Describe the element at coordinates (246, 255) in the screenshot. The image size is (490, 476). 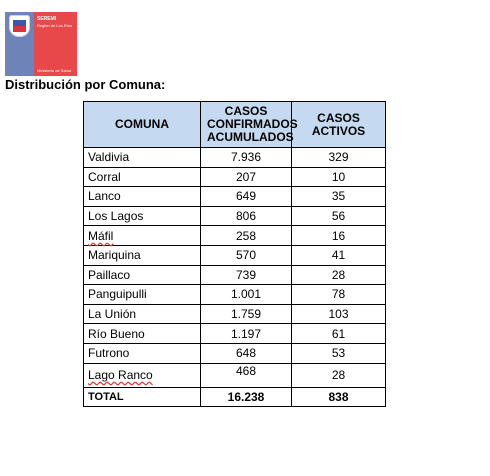
I see `acumulados-cell: 570` at that location.